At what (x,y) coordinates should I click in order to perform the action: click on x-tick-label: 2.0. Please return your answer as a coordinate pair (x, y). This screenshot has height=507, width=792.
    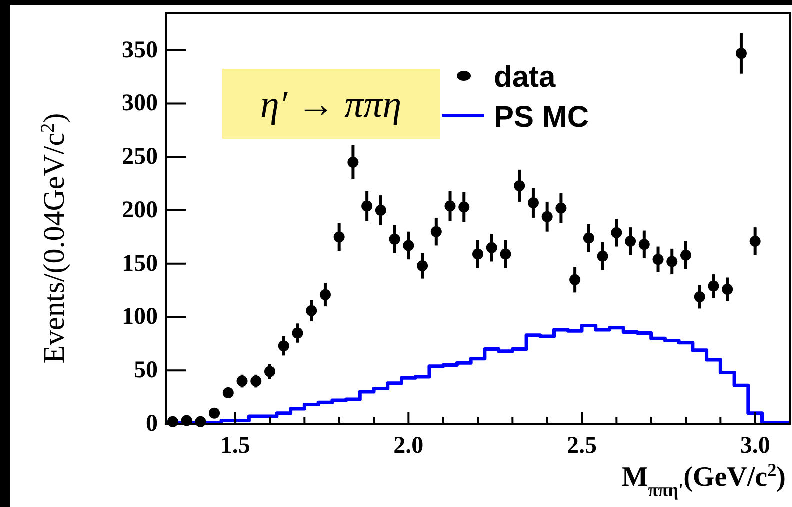
    Looking at the image, I should click on (409, 446).